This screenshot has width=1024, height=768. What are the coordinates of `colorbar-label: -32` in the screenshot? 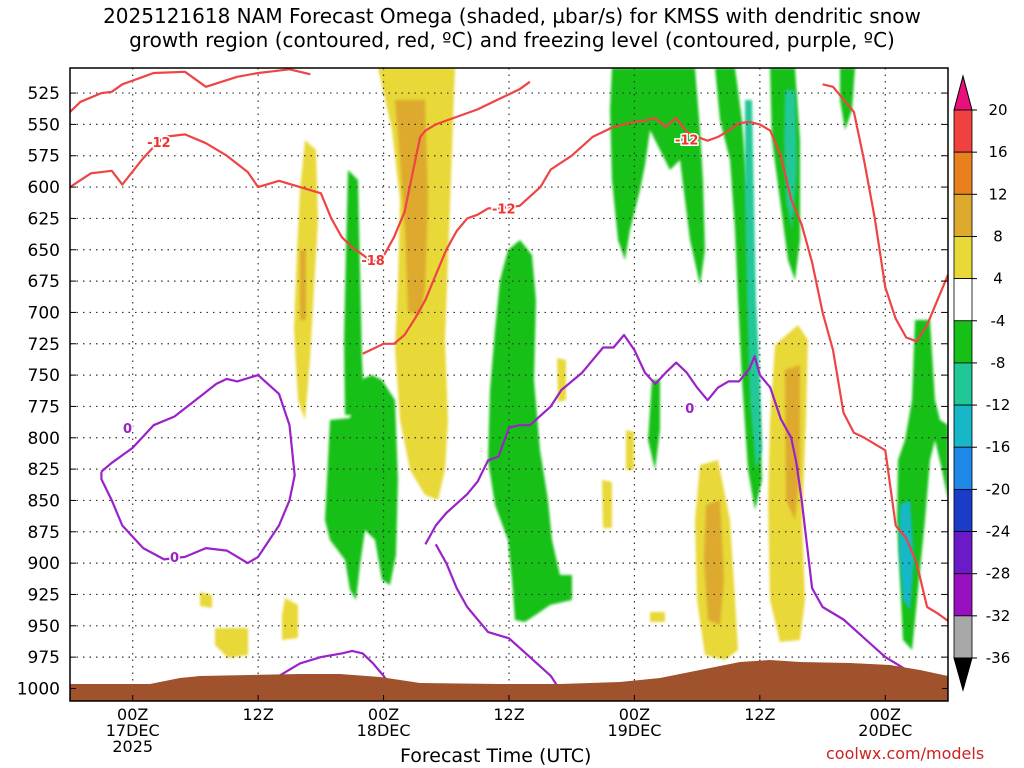 It's located at (998, 616).